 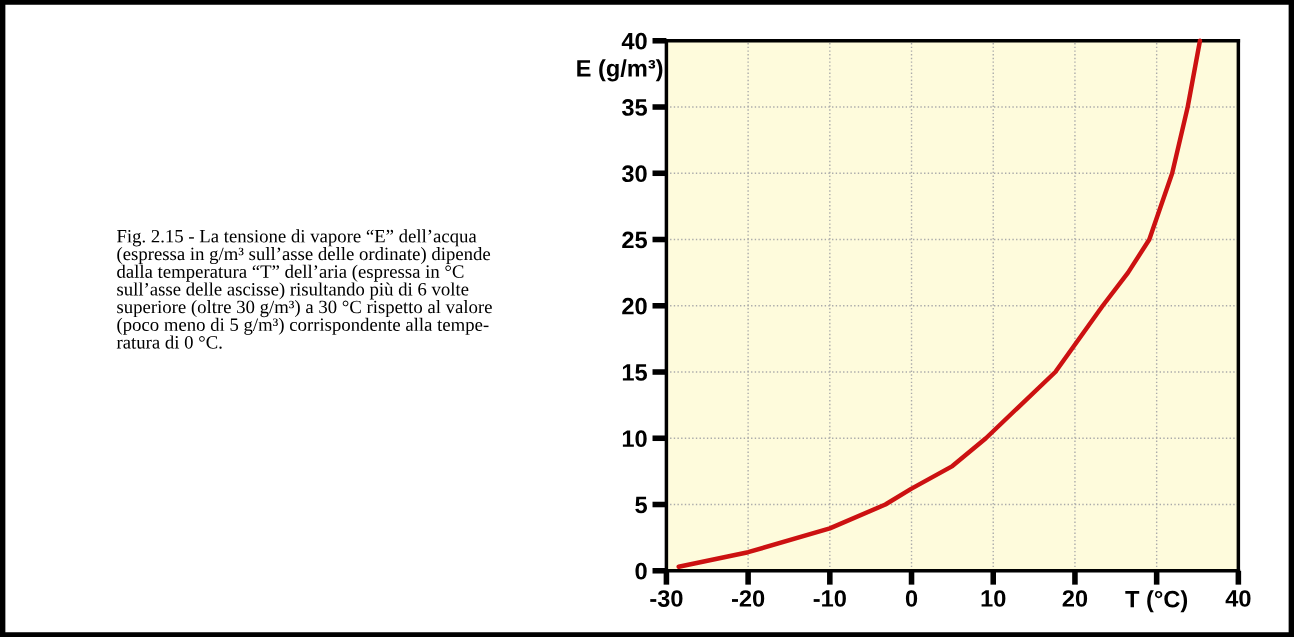 What do you see at coordinates (634, 240) in the screenshot?
I see `y-tick-label: 25` at bounding box center [634, 240].